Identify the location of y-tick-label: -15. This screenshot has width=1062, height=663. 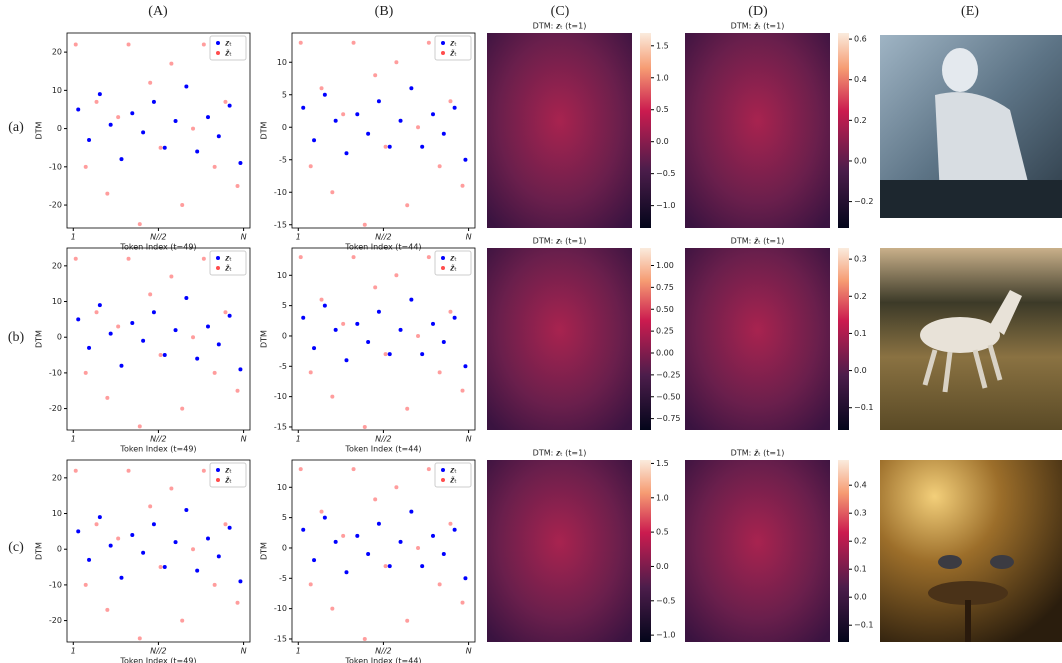
(280, 426).